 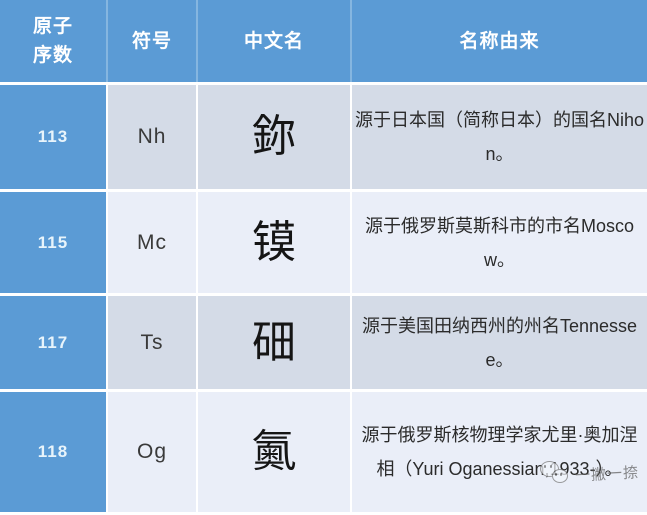 I want to click on cell-name-origin-text: 源于美国田纳西州的州名Tennessee。, so click(x=499, y=342).